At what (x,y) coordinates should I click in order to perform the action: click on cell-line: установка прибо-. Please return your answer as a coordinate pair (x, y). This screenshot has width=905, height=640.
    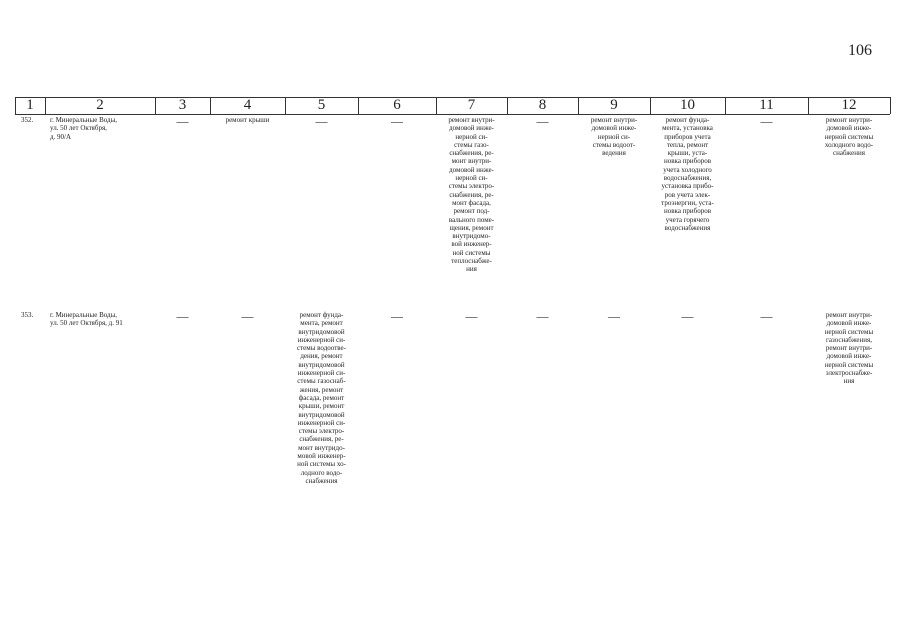
    Looking at the image, I should click on (687, 186).